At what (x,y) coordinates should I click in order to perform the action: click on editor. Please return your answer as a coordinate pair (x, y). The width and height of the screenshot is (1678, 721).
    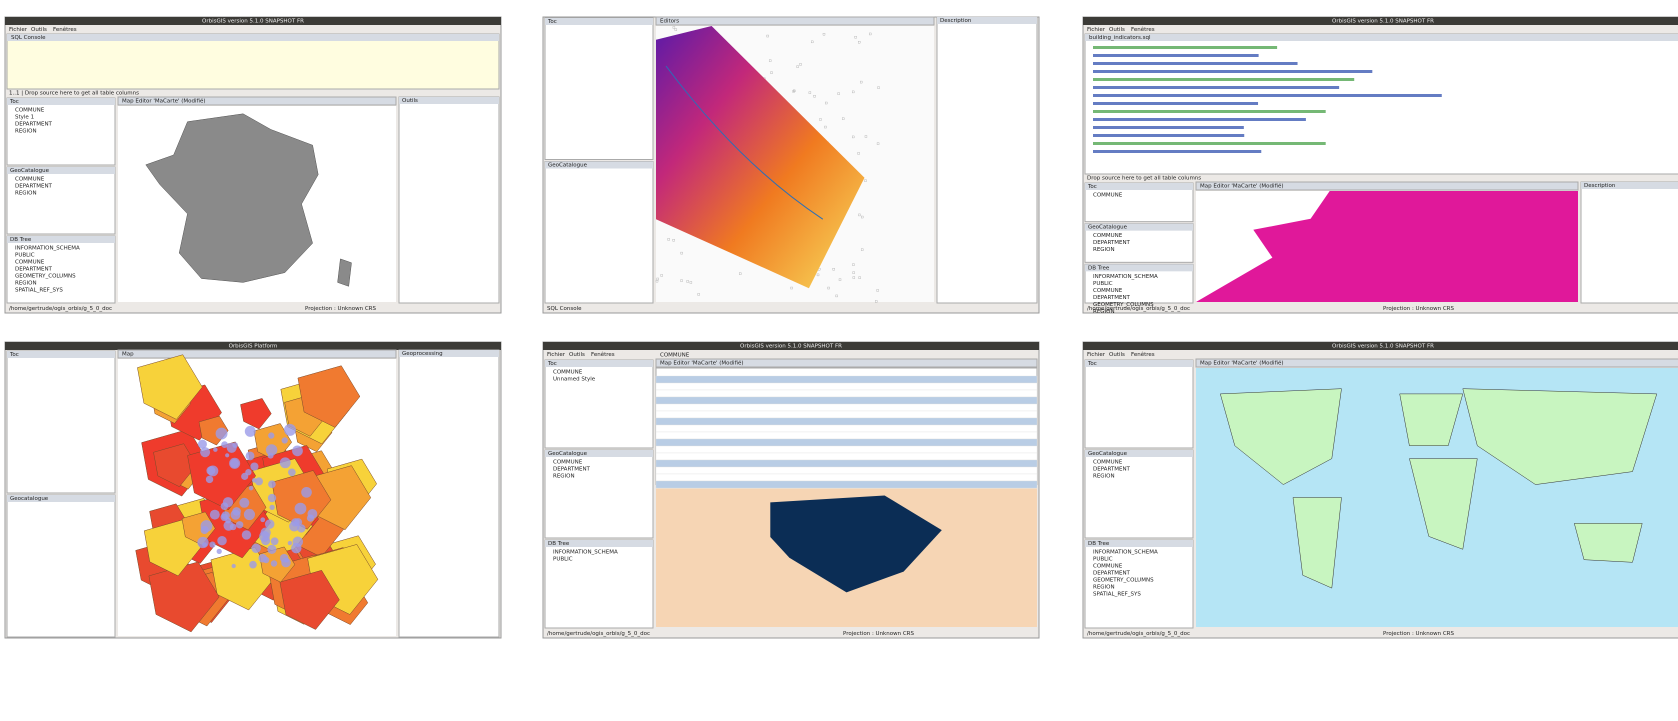
    Looking at the image, I should click on (253, 61).